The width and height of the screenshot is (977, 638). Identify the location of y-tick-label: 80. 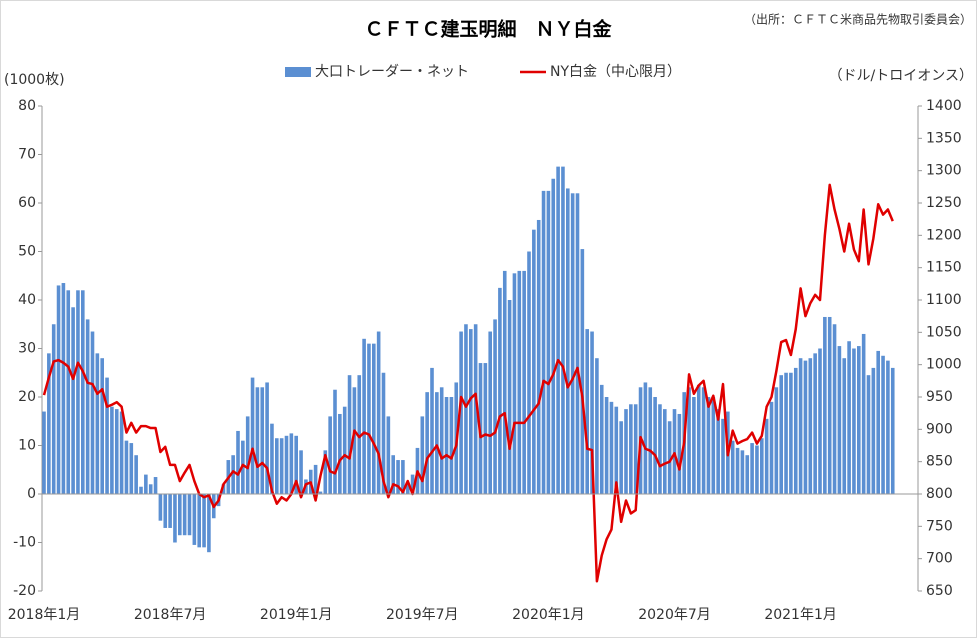
(27, 106).